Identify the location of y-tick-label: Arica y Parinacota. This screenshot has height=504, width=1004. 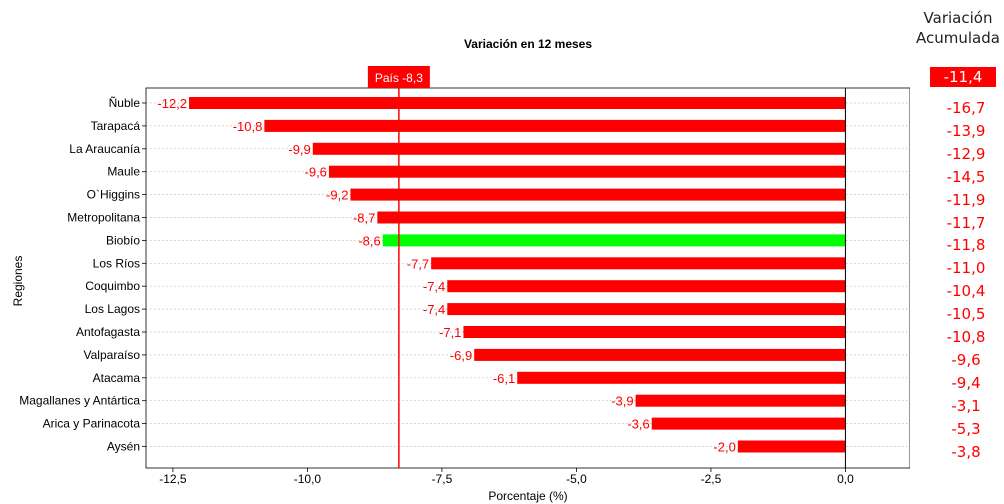
(92, 424).